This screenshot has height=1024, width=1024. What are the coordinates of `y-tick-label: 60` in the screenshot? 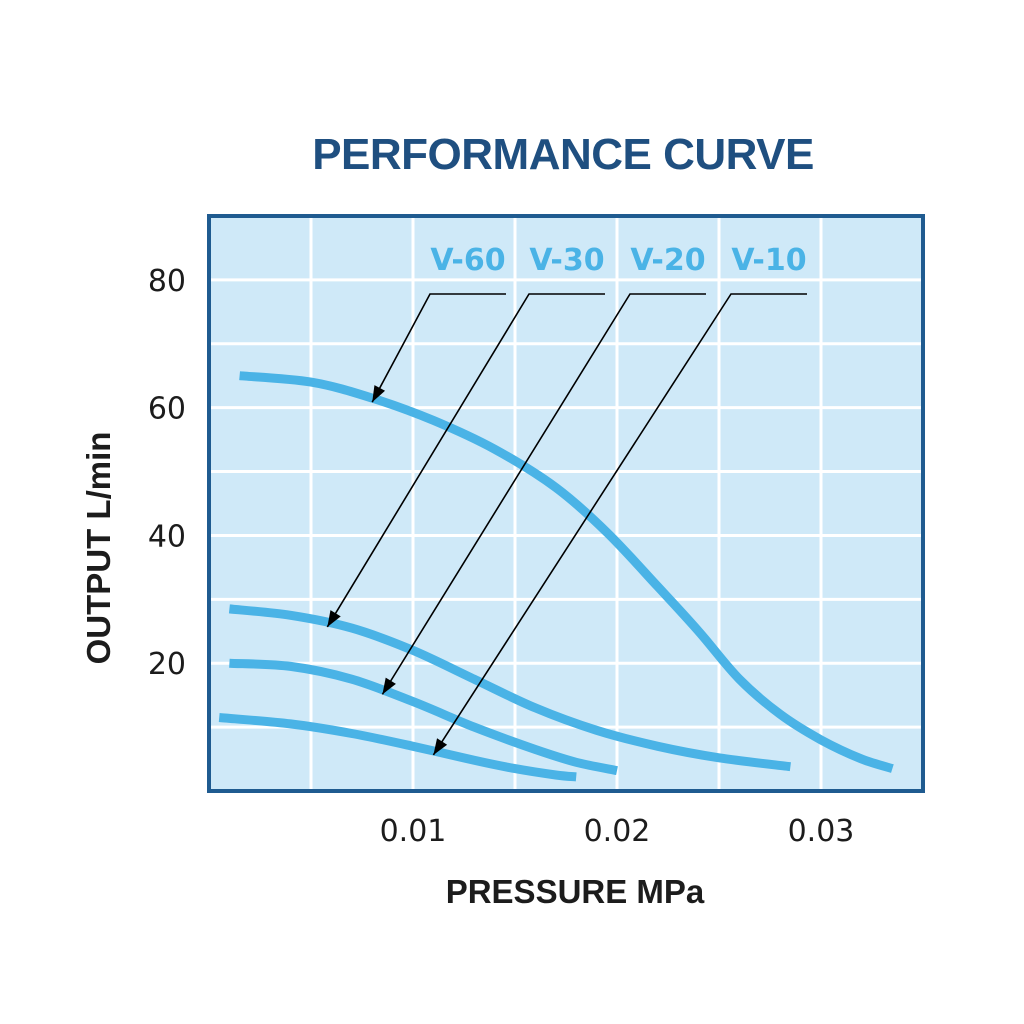 It's located at (167, 409).